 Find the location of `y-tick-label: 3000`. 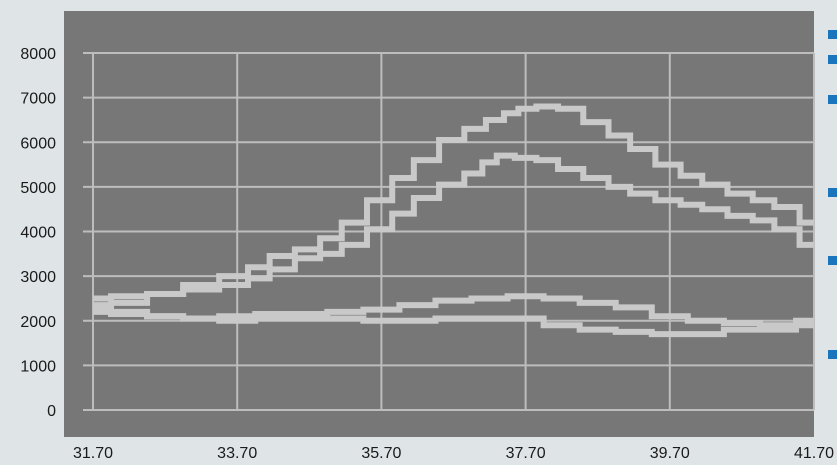

y-tick-label: 3000 is located at coordinates (38, 277).